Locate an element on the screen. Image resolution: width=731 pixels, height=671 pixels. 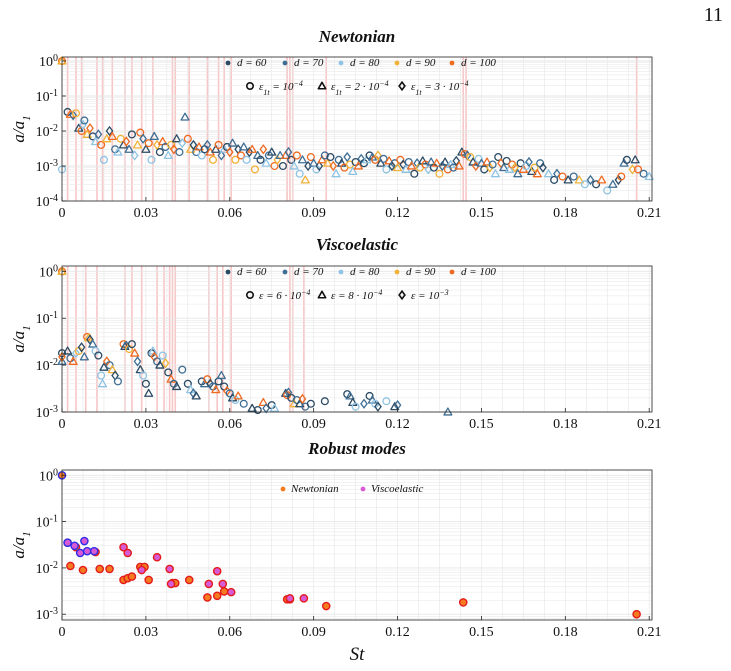
y-tick-label: 10⁰ is located at coordinates (48, 272).